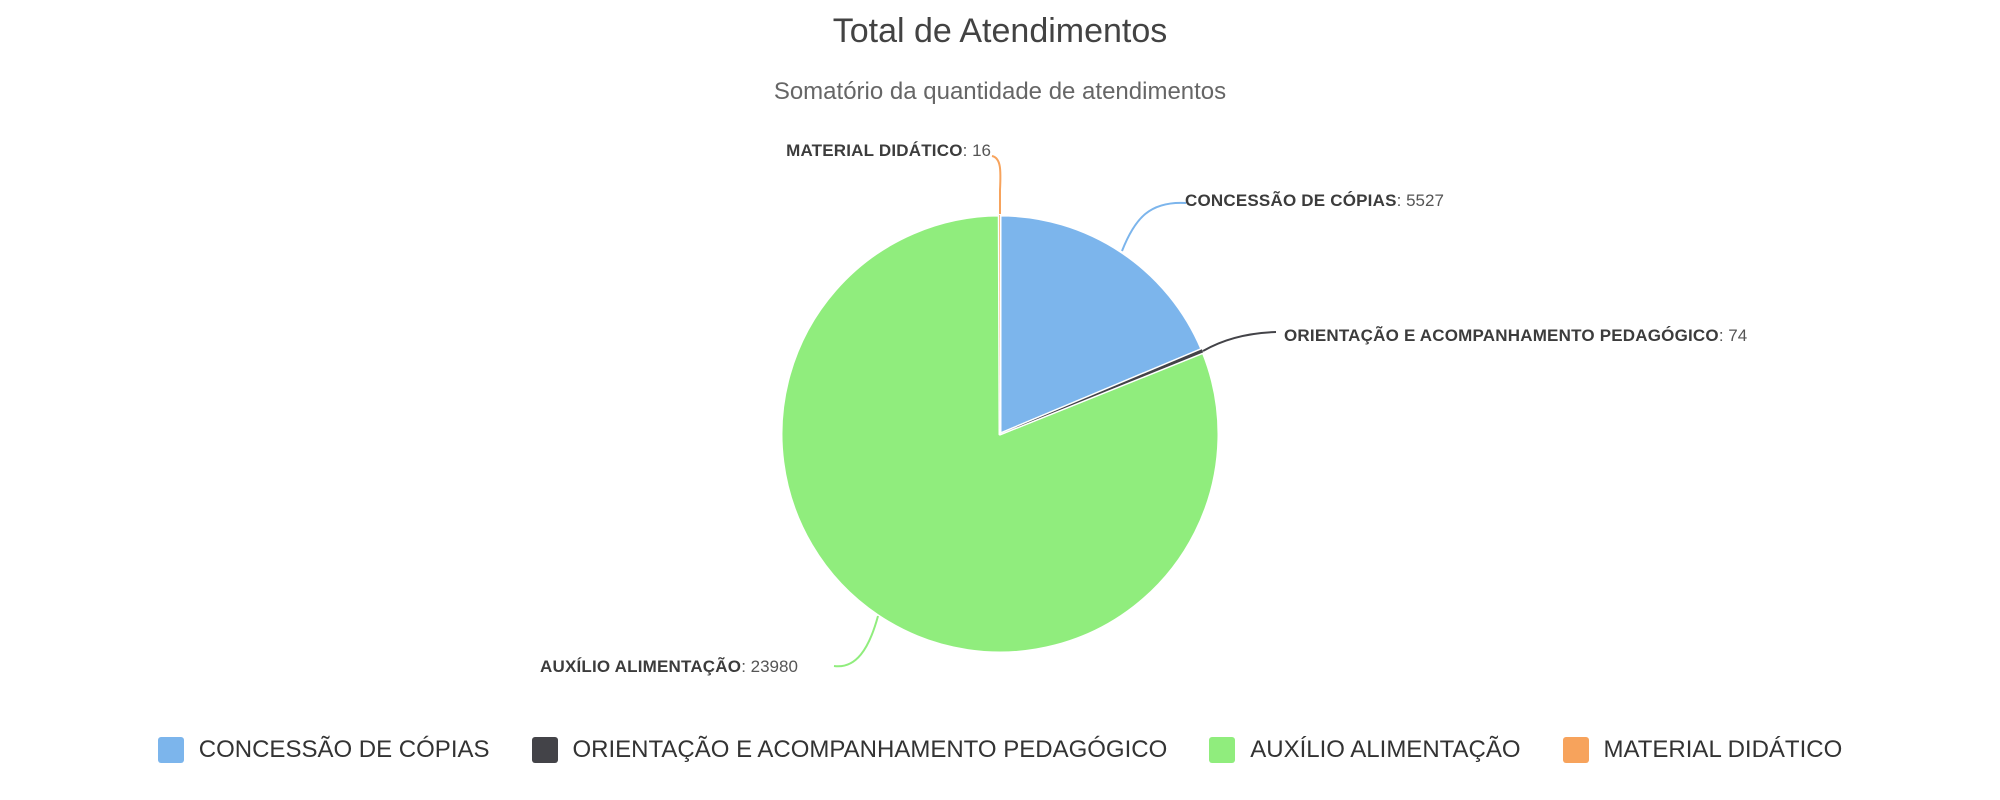 The height and width of the screenshot is (800, 2000). What do you see at coordinates (1222, 750) in the screenshot?
I see `legend-swatch-green` at bounding box center [1222, 750].